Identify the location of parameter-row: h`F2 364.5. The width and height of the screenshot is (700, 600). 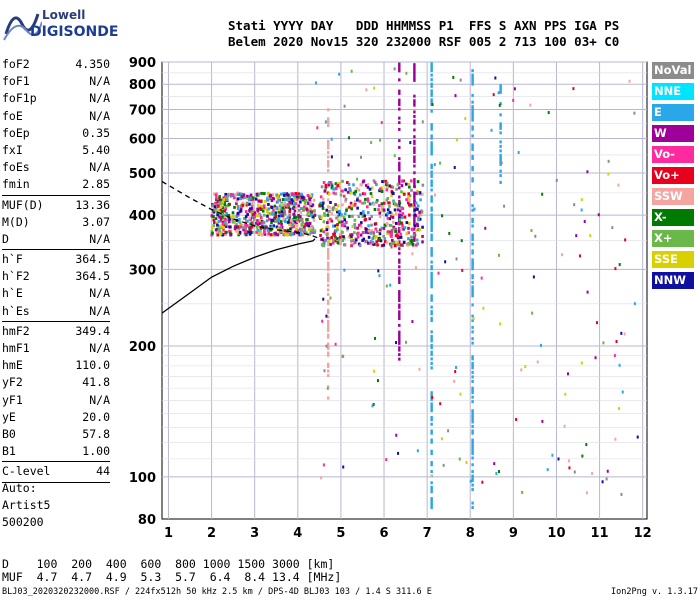
(56, 276).